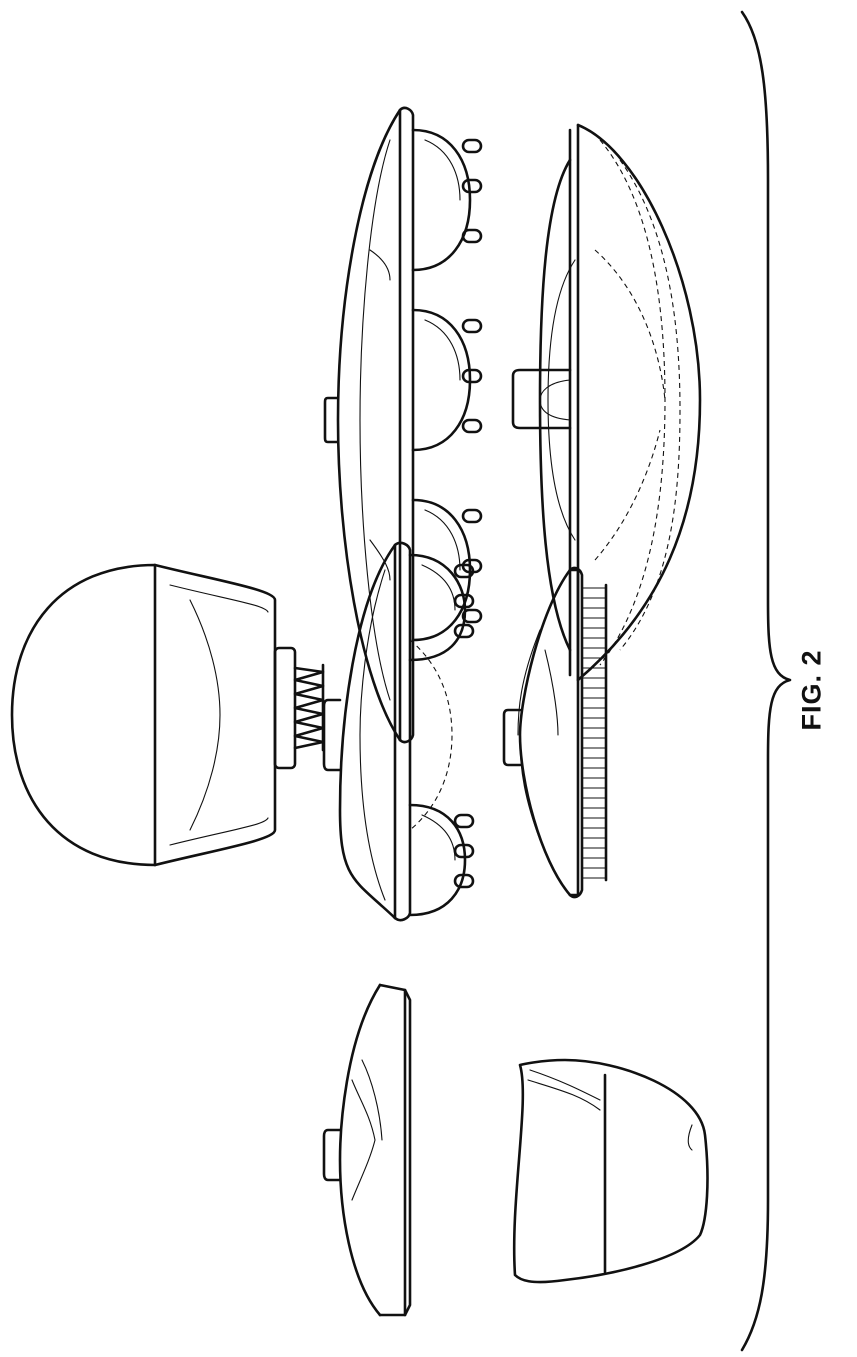 The image size is (857, 1357). What do you see at coordinates (403, 425) in the screenshot?
I see `triple-node-massage-head` at bounding box center [403, 425].